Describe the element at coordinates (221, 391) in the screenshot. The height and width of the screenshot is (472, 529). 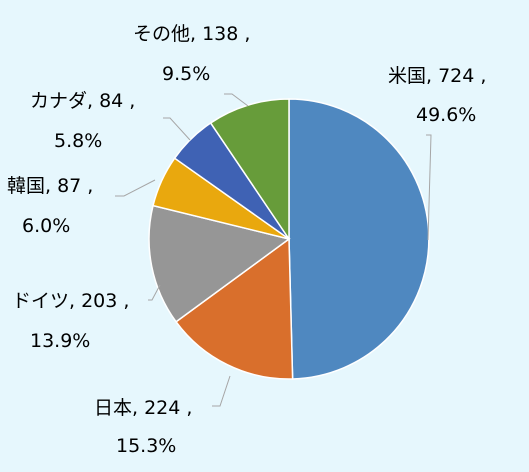
I see `leader-line-japan` at that location.